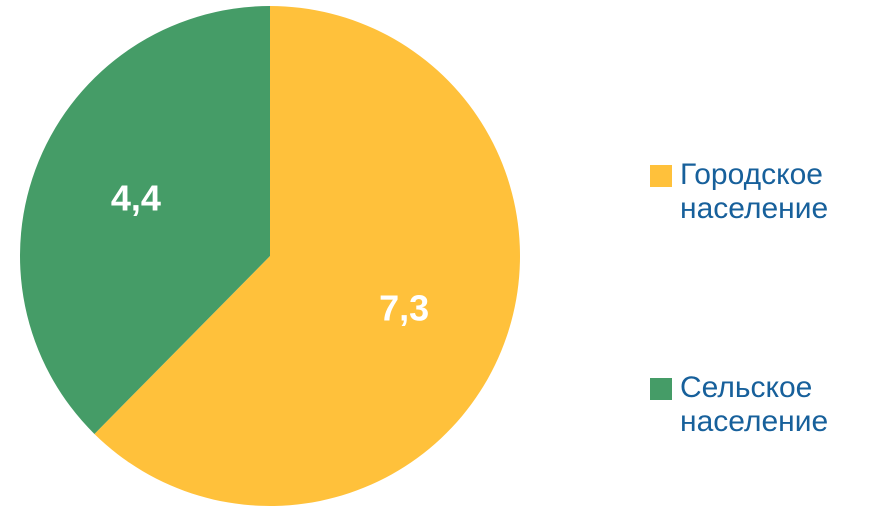 The height and width of the screenshot is (507, 894). What do you see at coordinates (136, 197) in the screenshot?
I see `data-label: 4,4` at bounding box center [136, 197].